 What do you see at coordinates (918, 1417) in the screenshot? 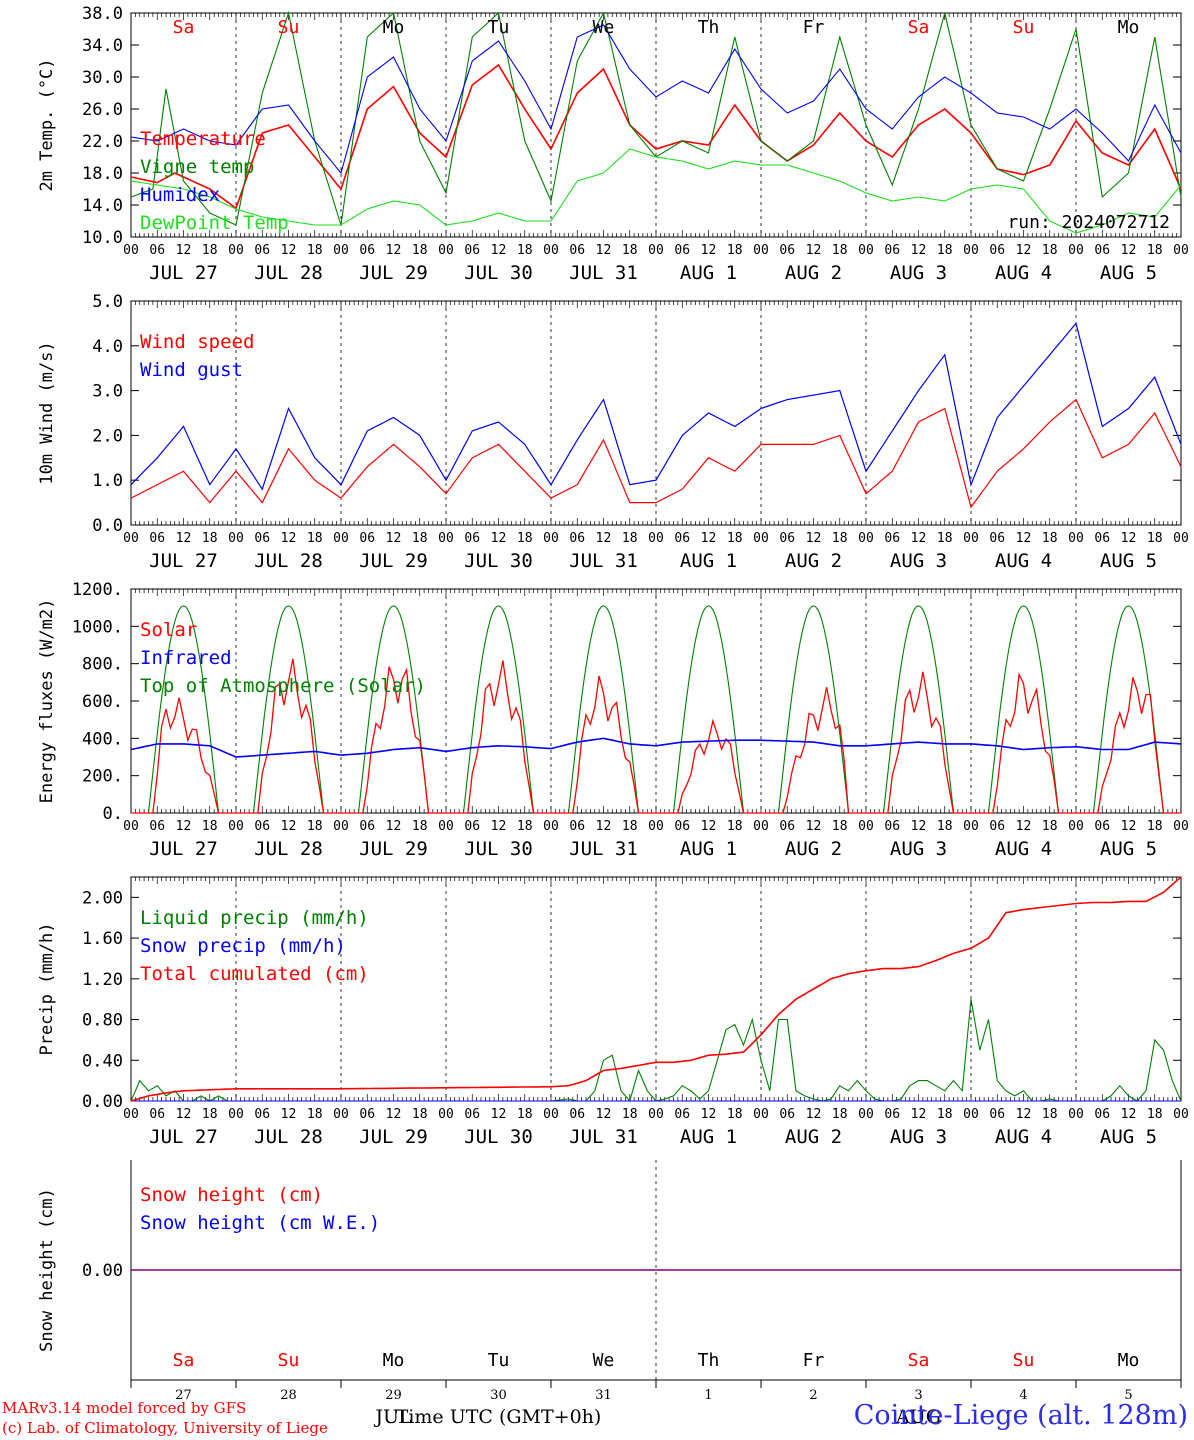
I see `month-label: AUG` at bounding box center [918, 1417].